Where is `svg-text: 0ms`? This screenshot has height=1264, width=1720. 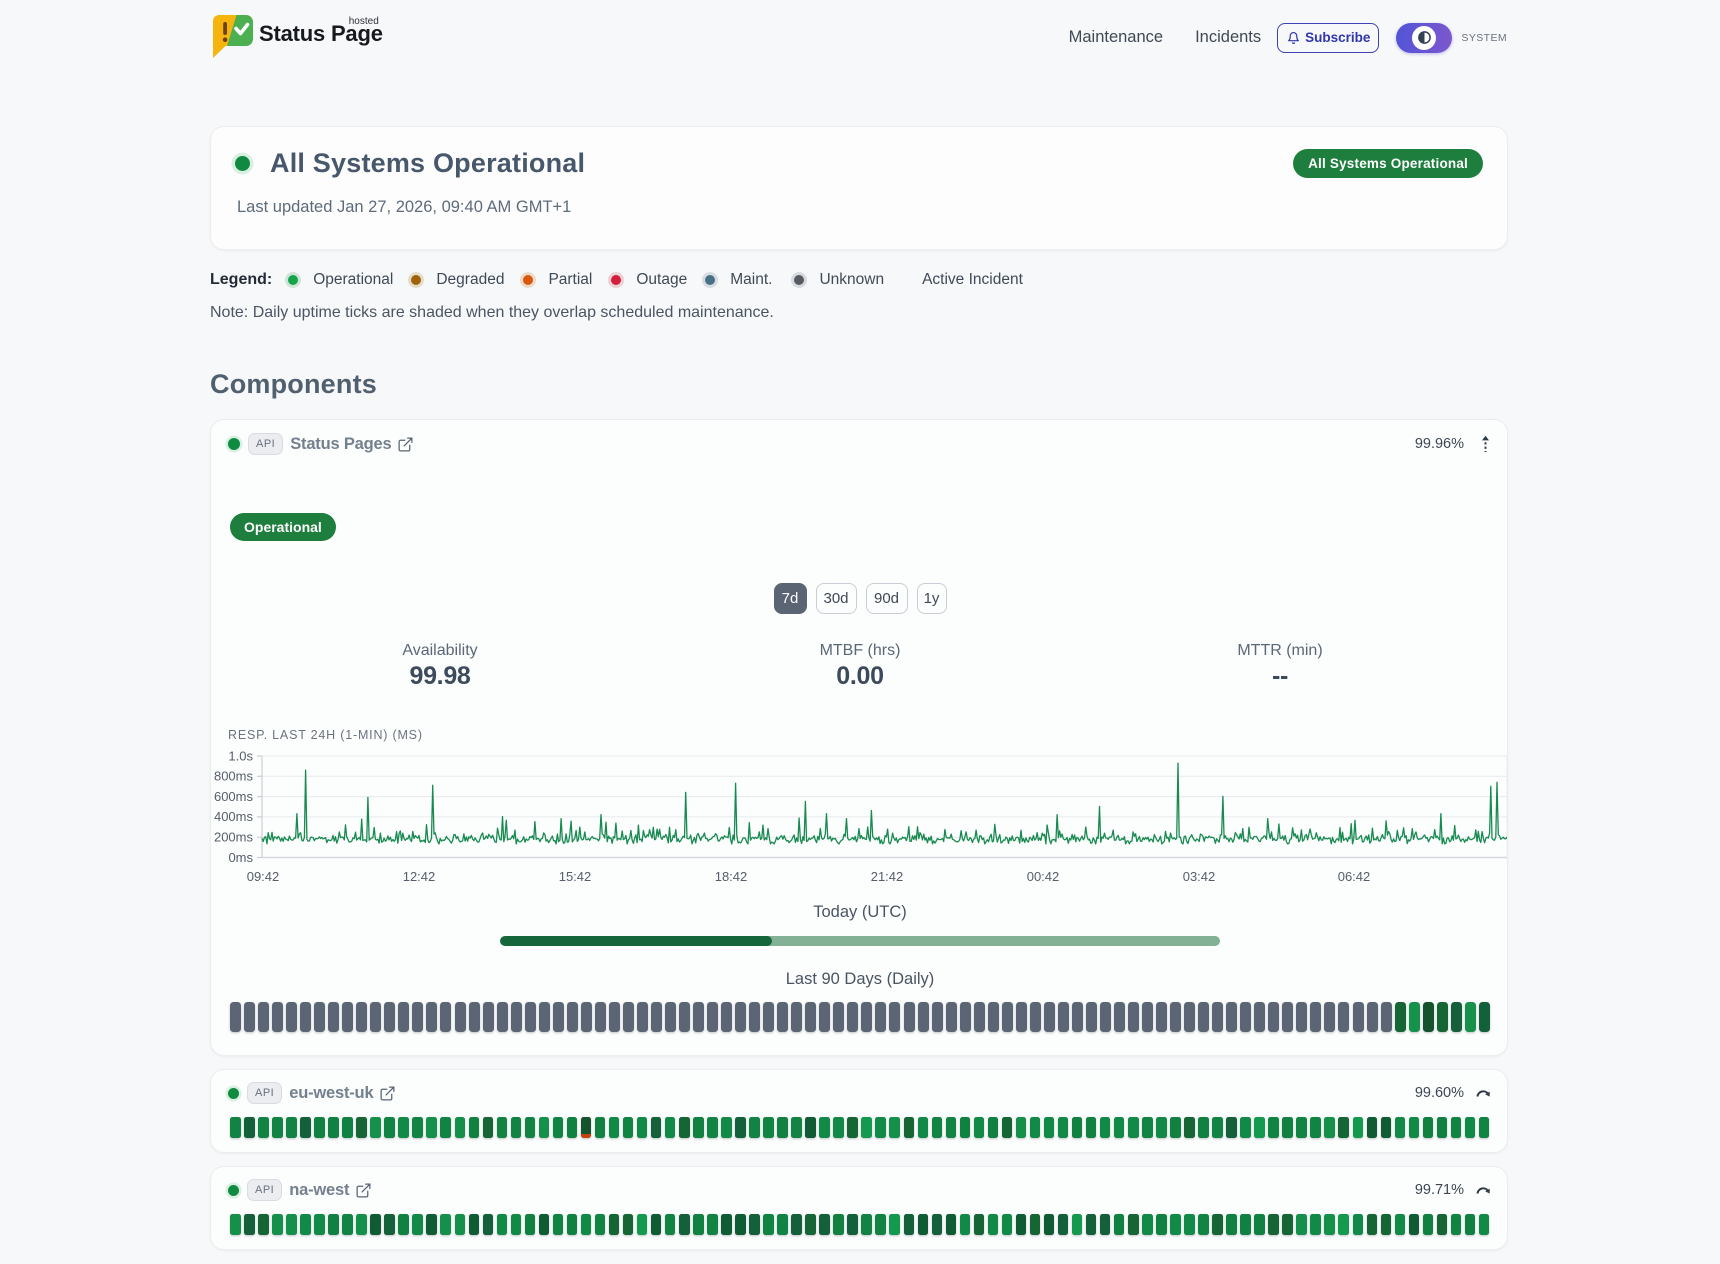
svg-text: 0ms is located at coordinates (240, 857).